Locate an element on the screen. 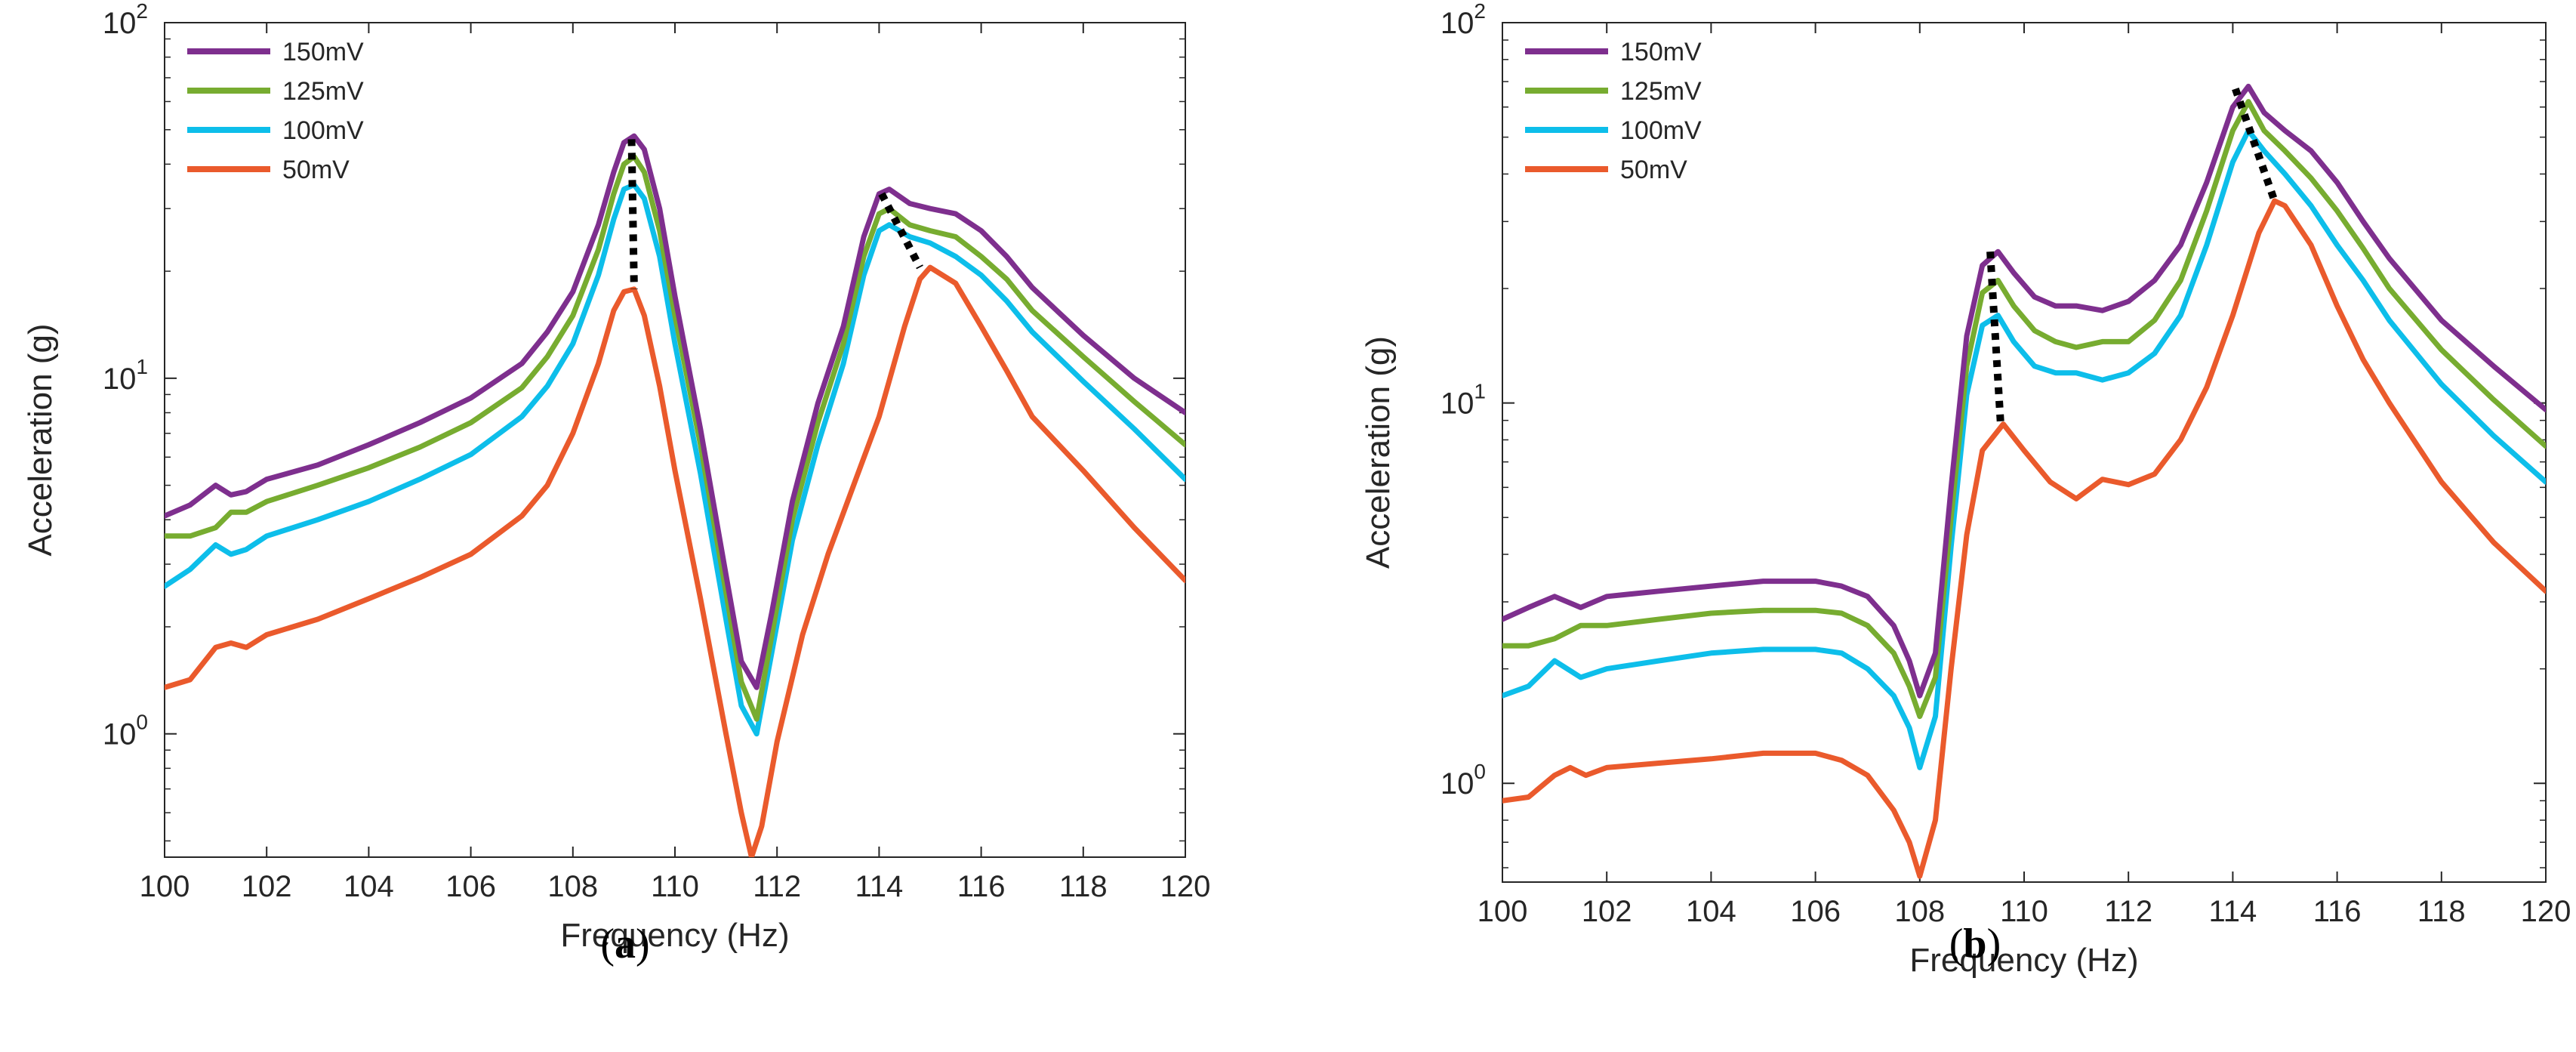 Image resolution: width=2576 pixels, height=1052 pixels. caption-letter: a is located at coordinates (625, 944).